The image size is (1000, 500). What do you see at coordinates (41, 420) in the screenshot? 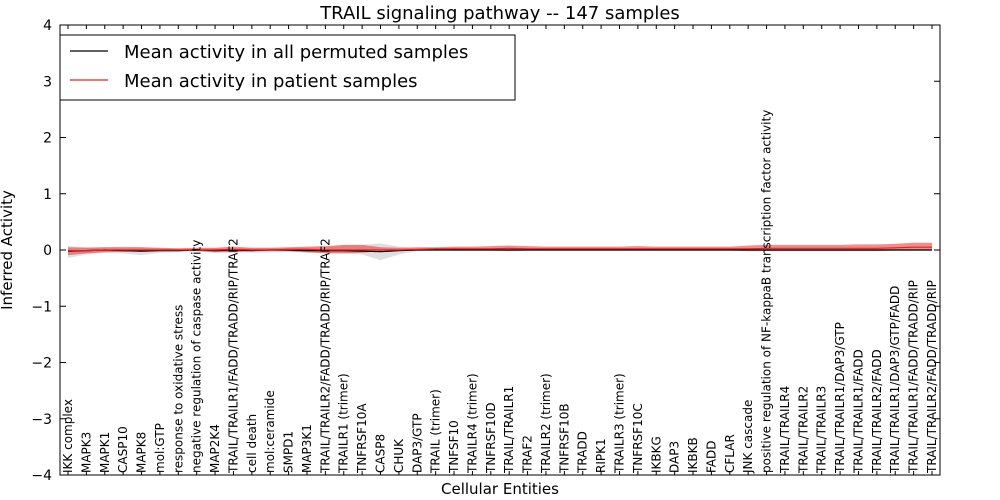
I see `y-tick-label: −3` at bounding box center [41, 420].